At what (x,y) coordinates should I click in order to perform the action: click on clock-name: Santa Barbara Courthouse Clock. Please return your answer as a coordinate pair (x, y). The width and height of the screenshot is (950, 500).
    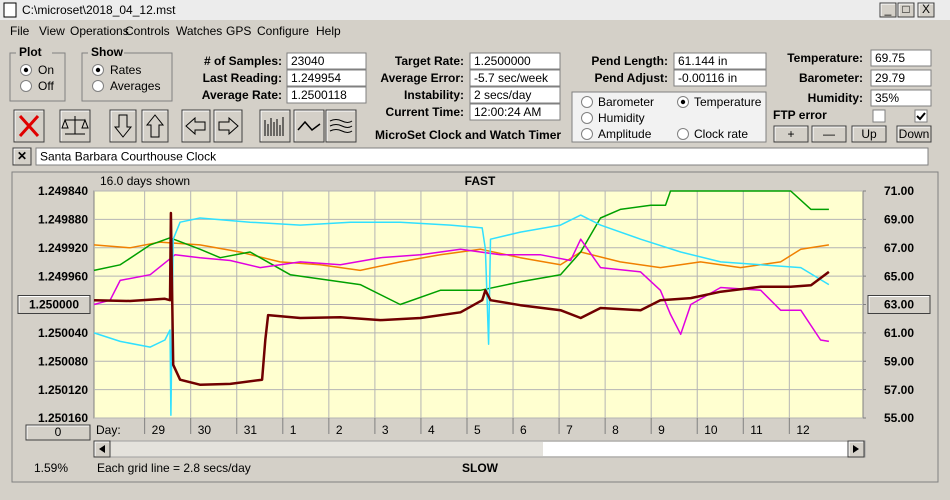
    Looking at the image, I should click on (128, 157).